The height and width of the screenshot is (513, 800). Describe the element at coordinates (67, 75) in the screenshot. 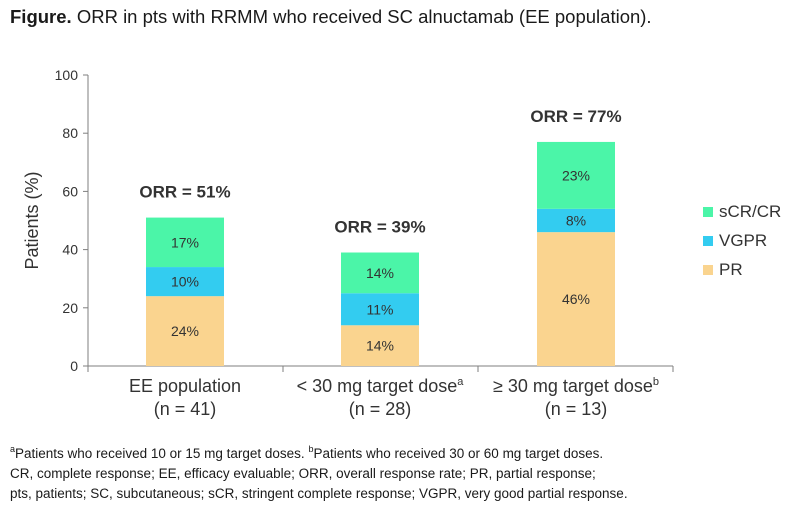

I see `y-tick-label: 100` at that location.